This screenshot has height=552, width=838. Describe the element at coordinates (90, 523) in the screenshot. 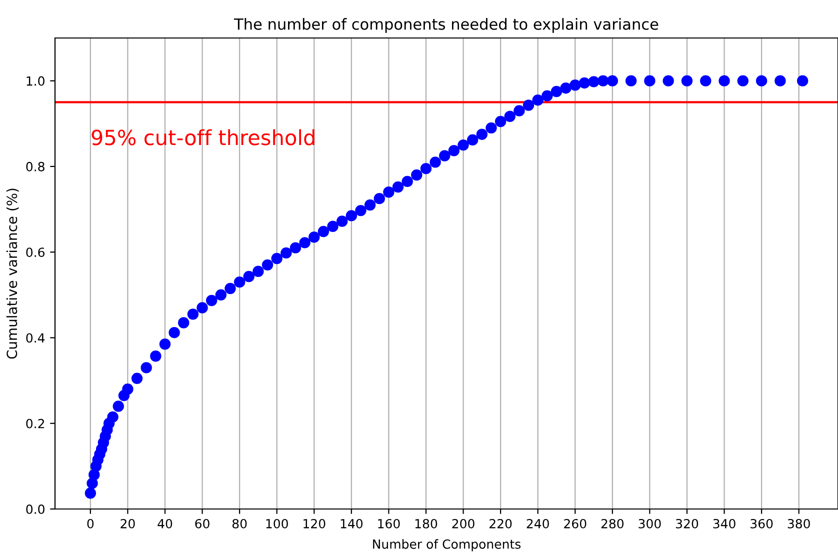

I see `x-tick-label: 0` at that location.